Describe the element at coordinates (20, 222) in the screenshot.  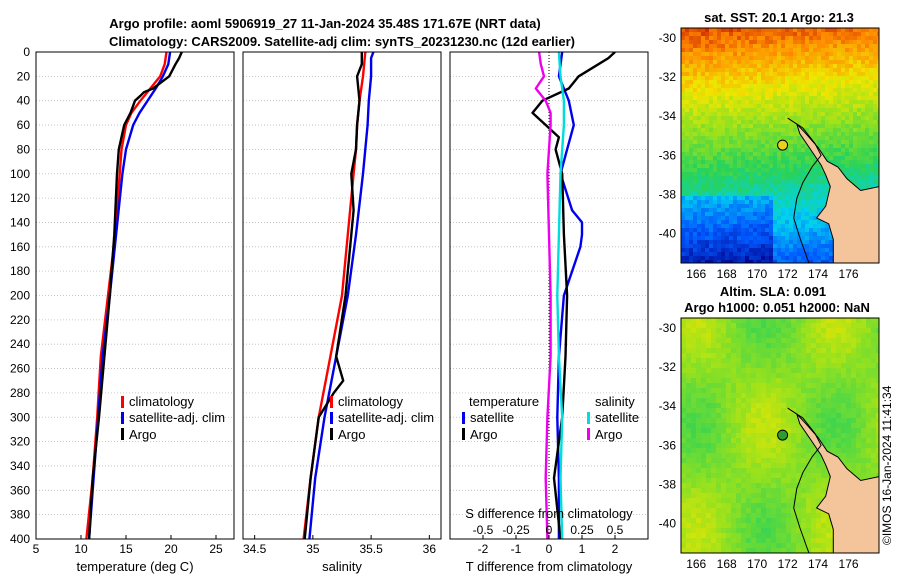
I see `depth-tick-label: 140` at that location.